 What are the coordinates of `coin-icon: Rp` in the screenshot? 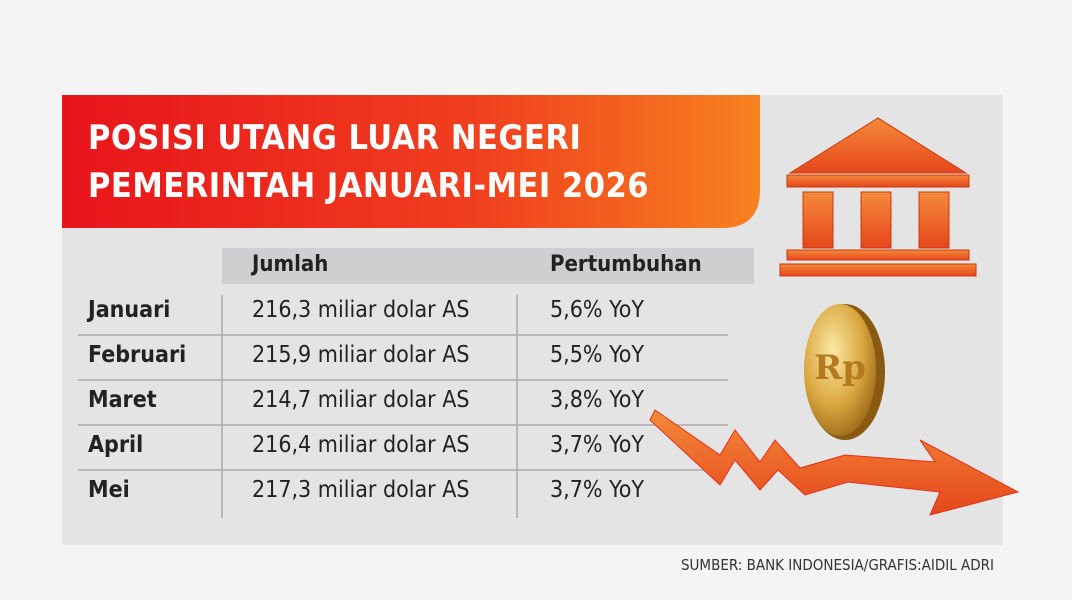 It's located at (844, 372).